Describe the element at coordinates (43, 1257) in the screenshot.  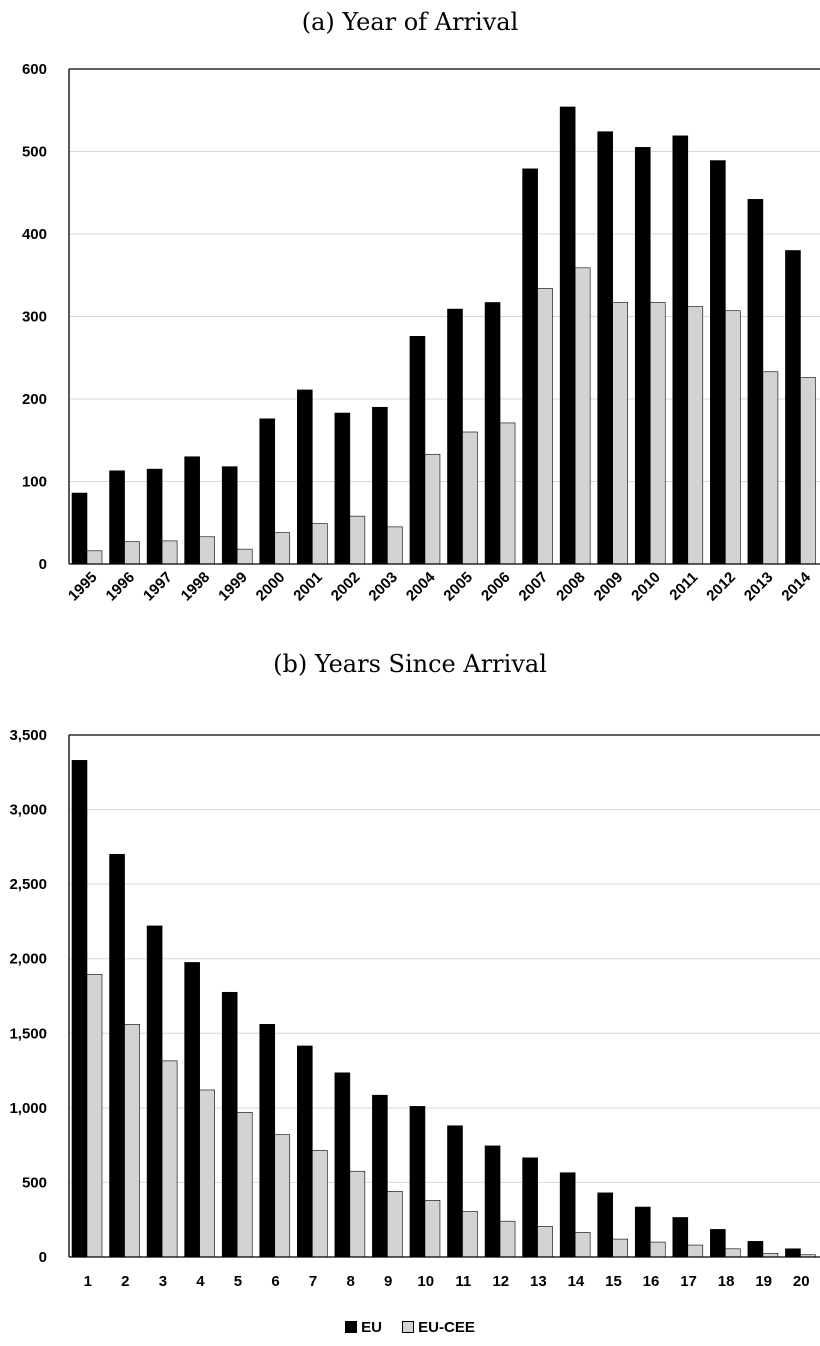
I see `y-tick-label: 0` at that location.